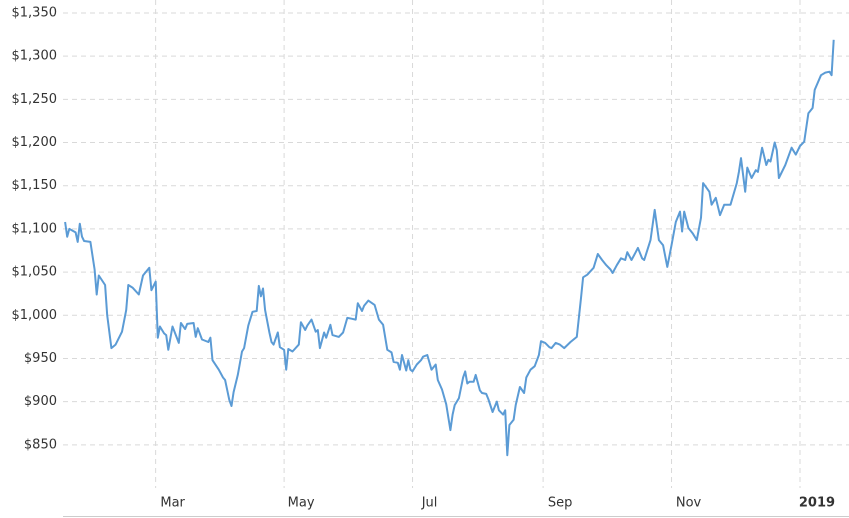 The height and width of the screenshot is (518, 849). What do you see at coordinates (35, 13) in the screenshot?
I see `y-tick-label: $1,350` at bounding box center [35, 13].